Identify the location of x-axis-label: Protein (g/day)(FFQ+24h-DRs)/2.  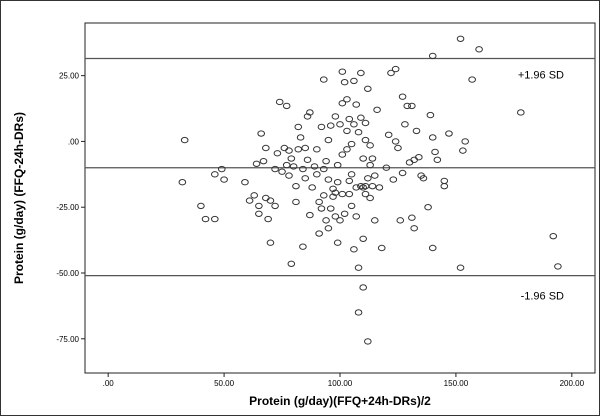
(340, 401).